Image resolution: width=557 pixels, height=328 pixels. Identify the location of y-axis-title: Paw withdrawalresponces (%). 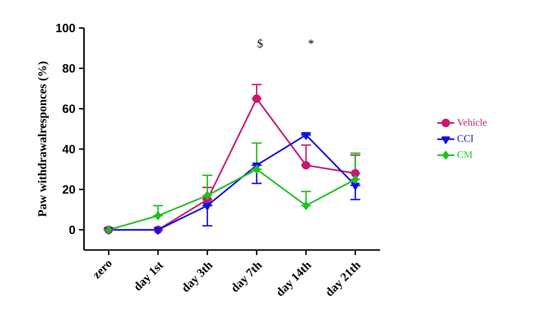
(43, 139).